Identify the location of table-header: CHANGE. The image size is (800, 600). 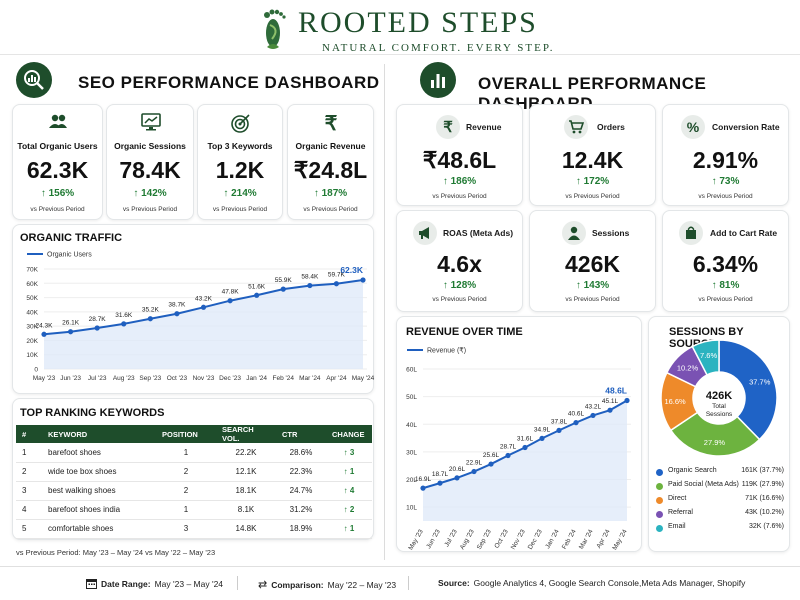
(349, 434).